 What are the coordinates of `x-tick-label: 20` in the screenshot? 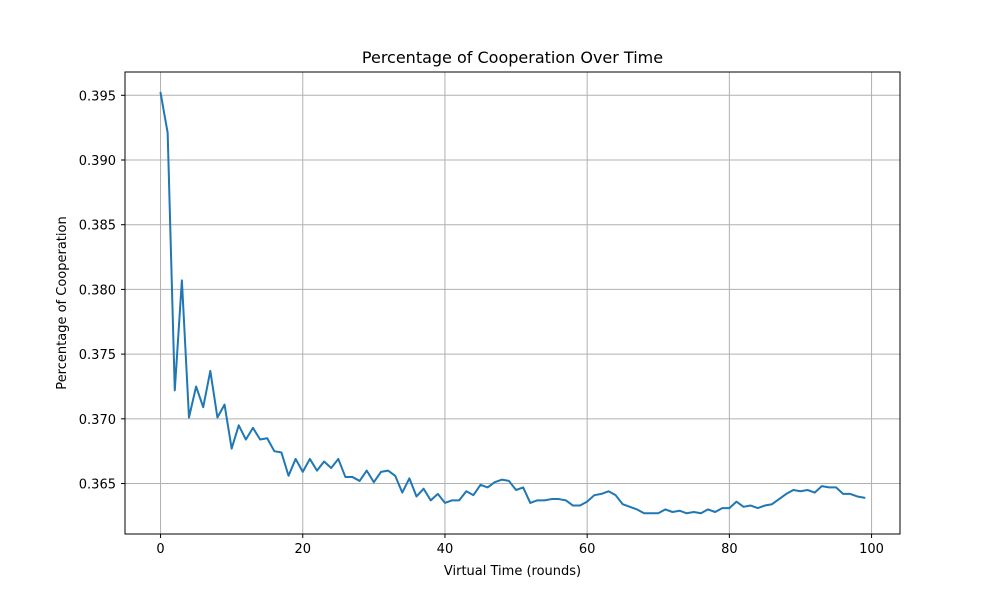 It's located at (302, 549).